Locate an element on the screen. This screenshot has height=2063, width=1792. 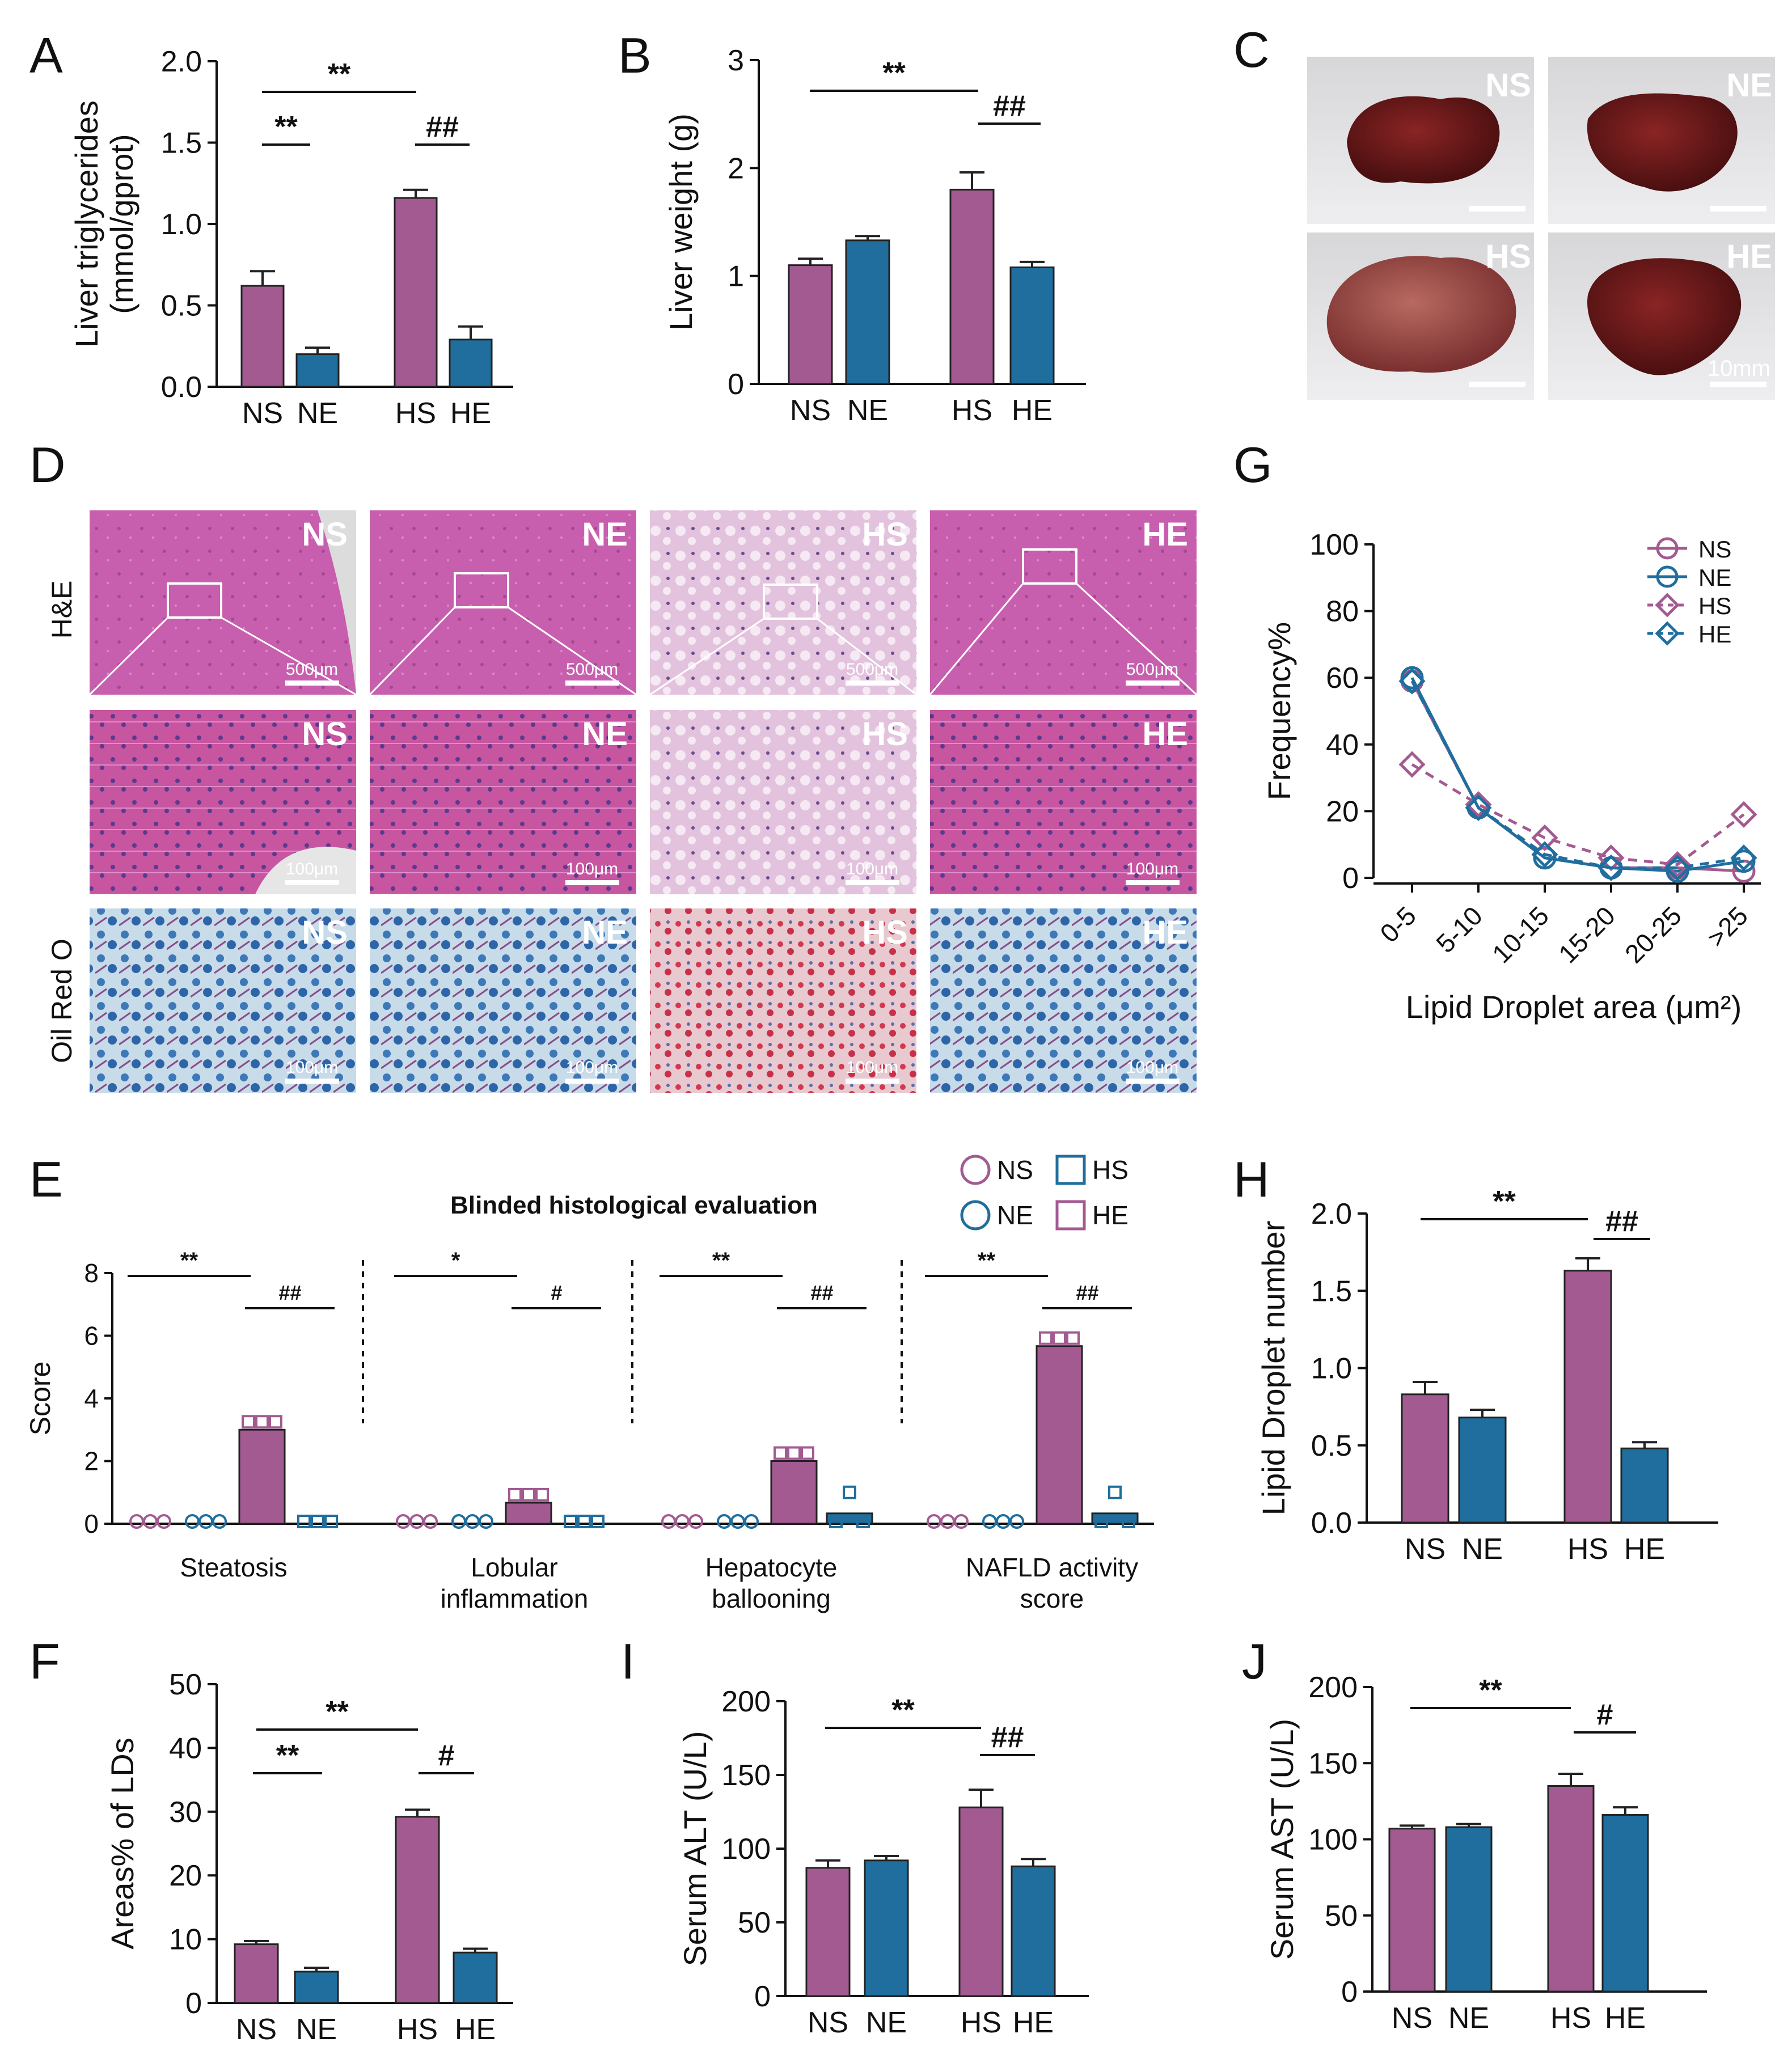
sig-label-F-0: ** is located at coordinates (338, 1712).